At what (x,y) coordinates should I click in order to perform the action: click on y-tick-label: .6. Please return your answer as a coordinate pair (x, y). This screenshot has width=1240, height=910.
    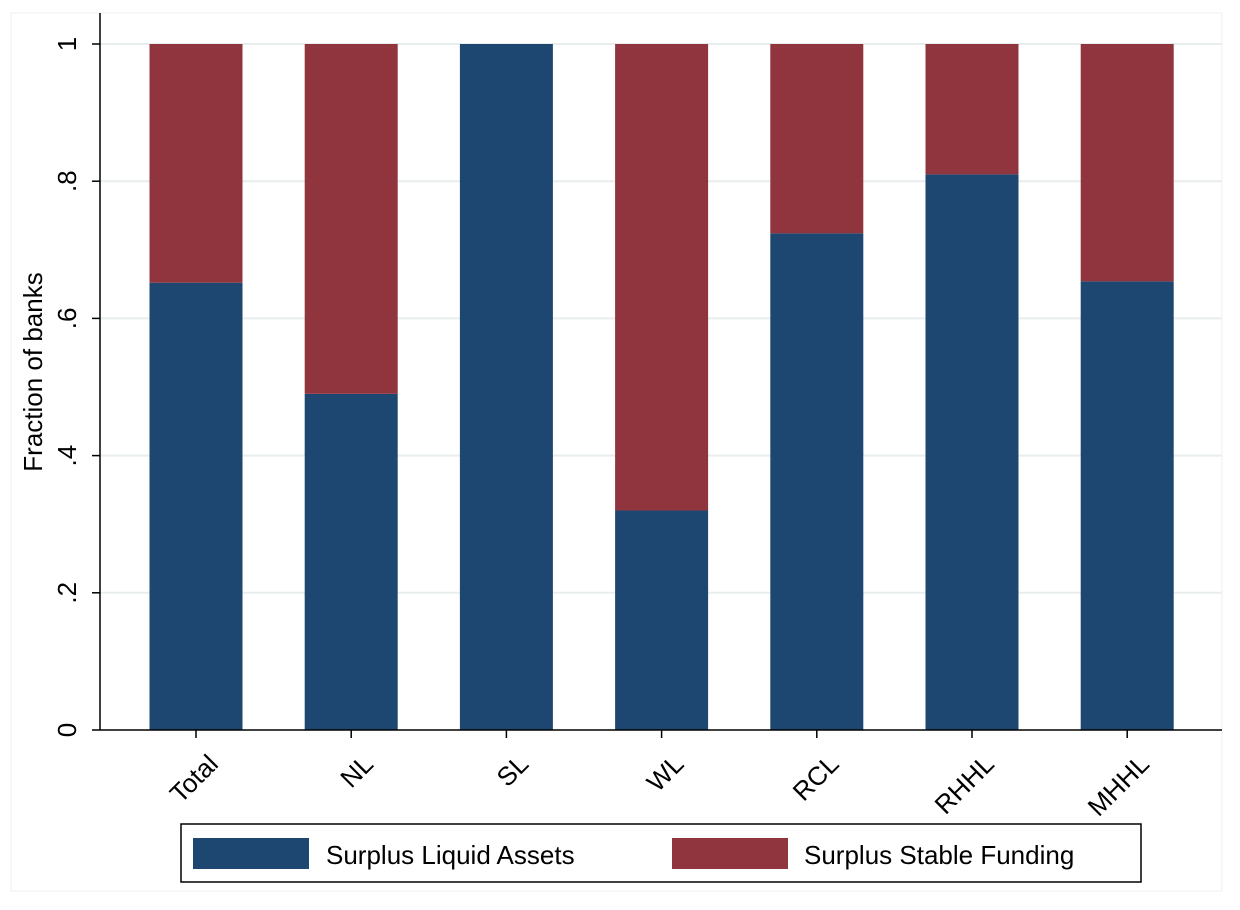
    Looking at the image, I should click on (67, 319).